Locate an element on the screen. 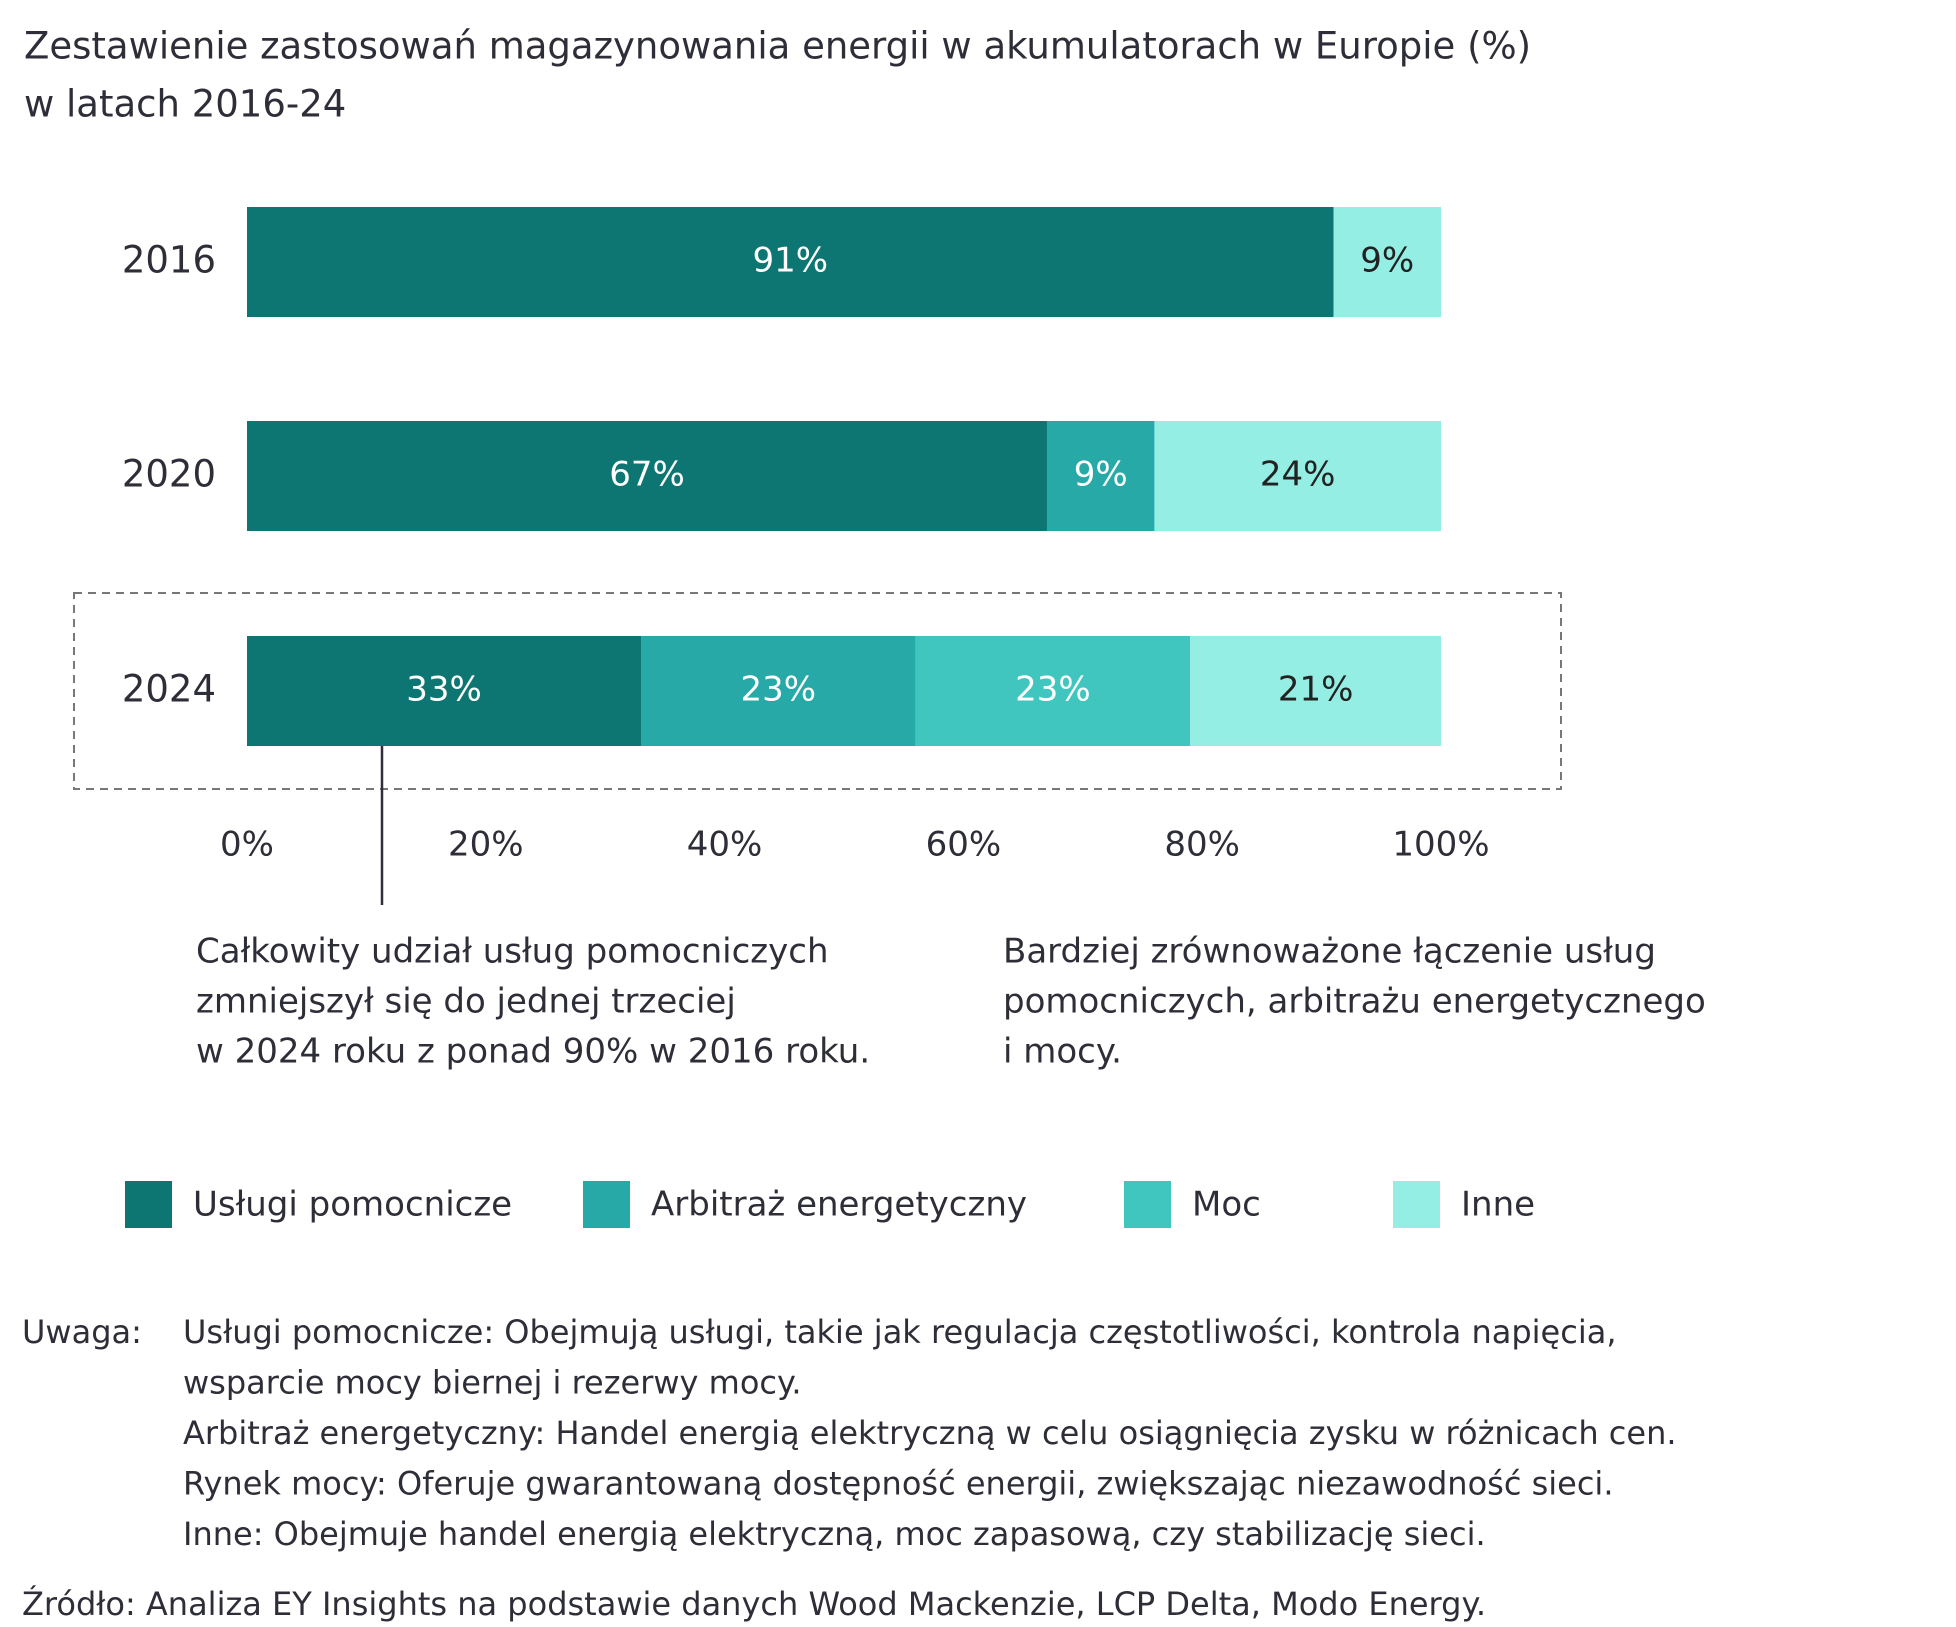 The height and width of the screenshot is (1627, 1956). x-tick-label: 20% is located at coordinates (486, 845).